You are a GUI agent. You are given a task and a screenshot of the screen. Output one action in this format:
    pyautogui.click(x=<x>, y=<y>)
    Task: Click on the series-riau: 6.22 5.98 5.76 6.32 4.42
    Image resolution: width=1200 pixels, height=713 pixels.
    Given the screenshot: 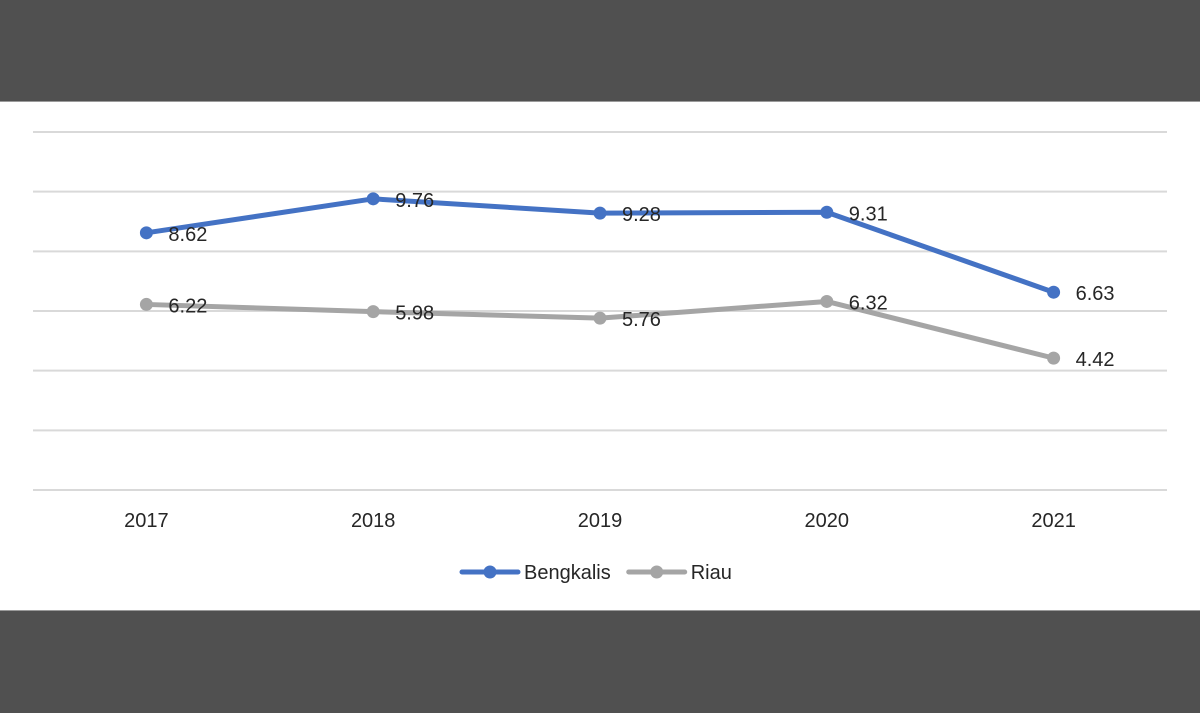 What is the action you would take?
    pyautogui.click(x=627, y=331)
    